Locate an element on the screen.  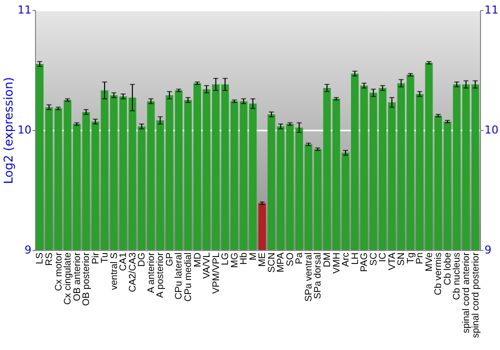
x-tick-label: DG is located at coordinates (142, 259).